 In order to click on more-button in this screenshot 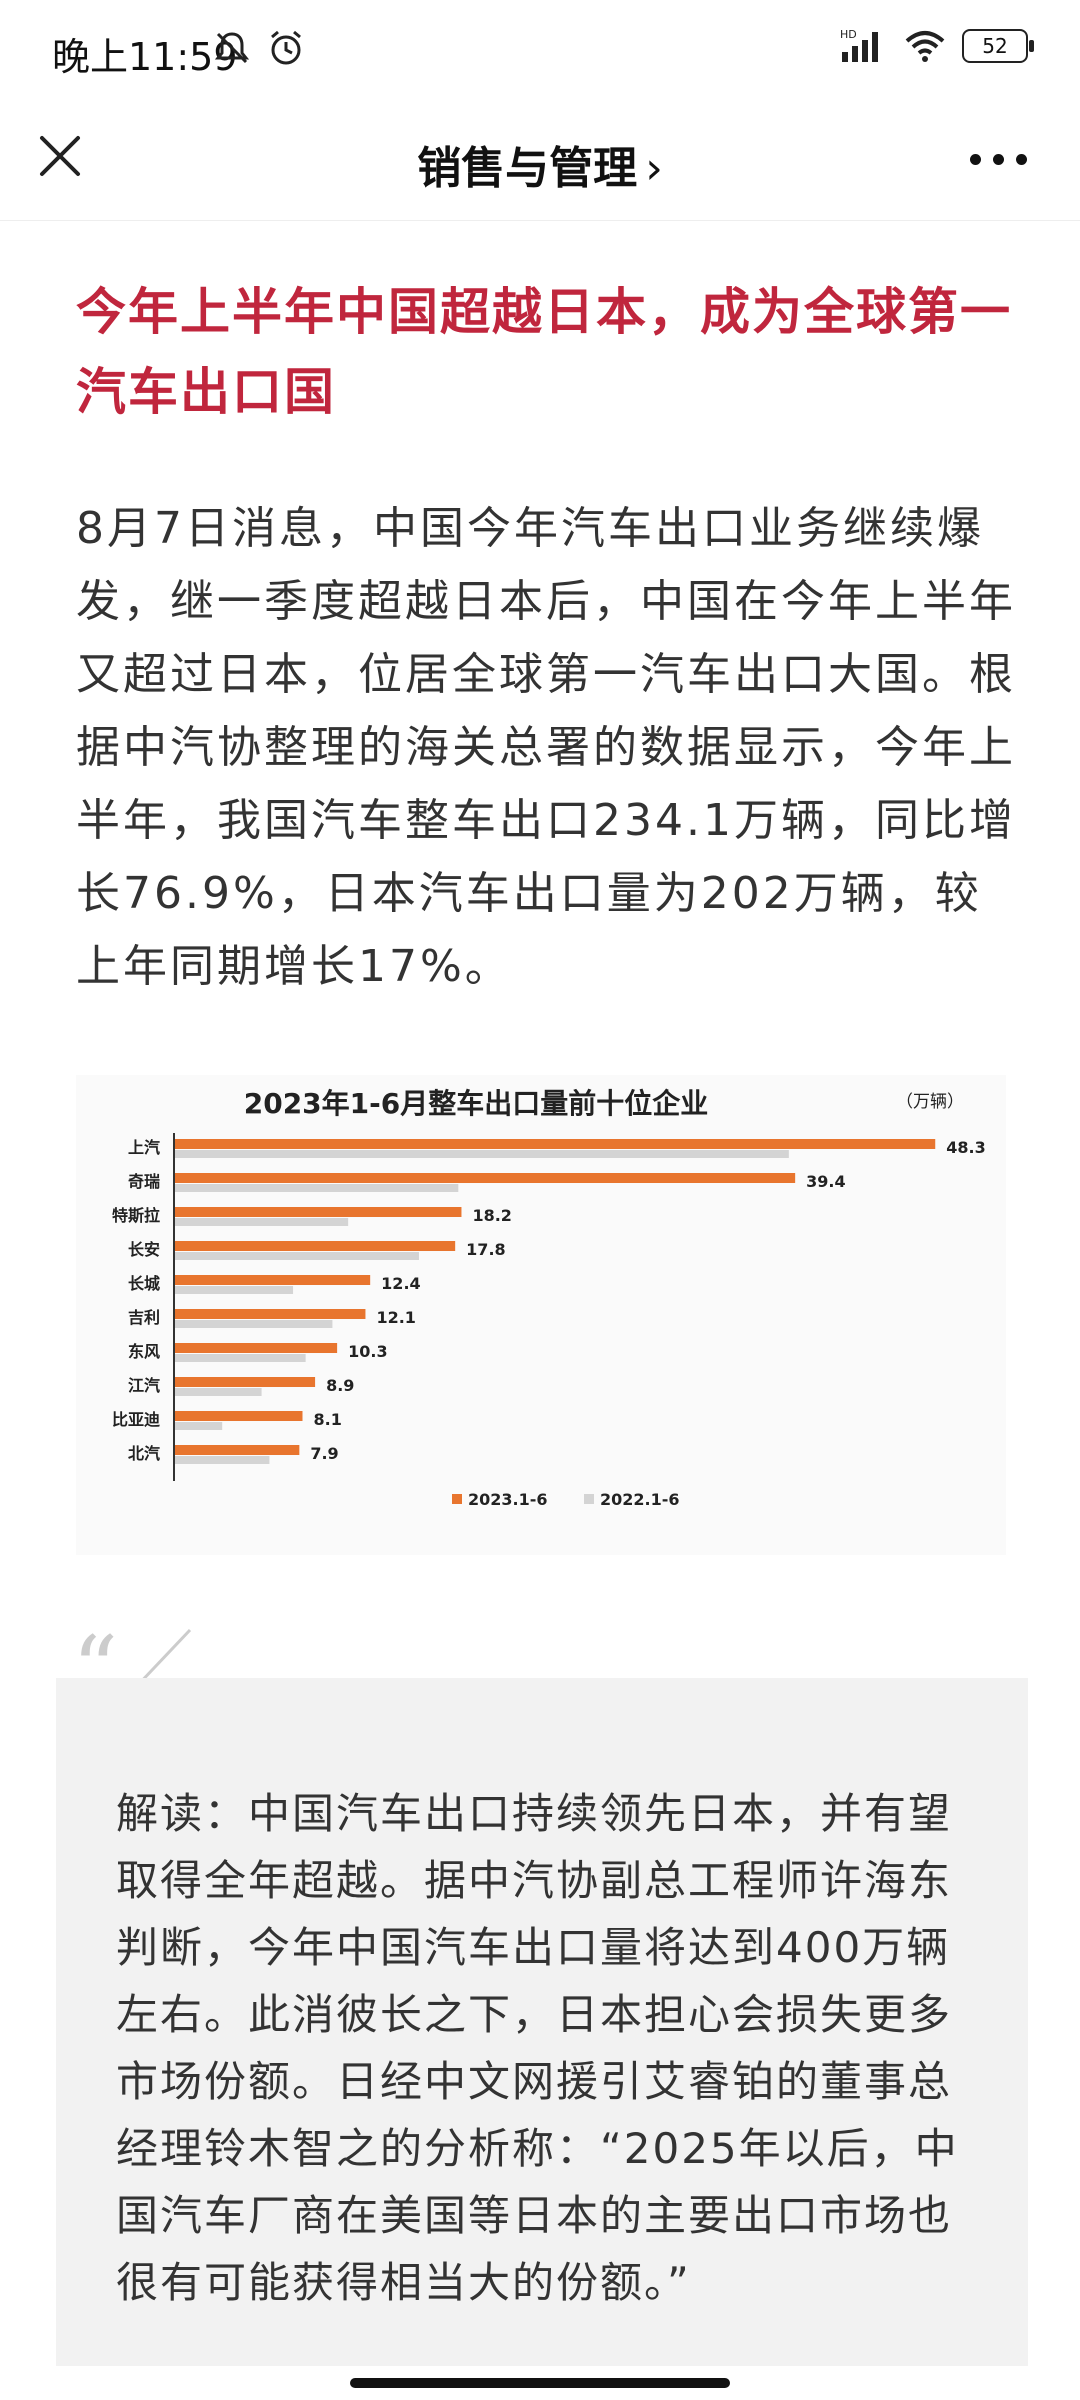, I will do `click(1005, 159)`.